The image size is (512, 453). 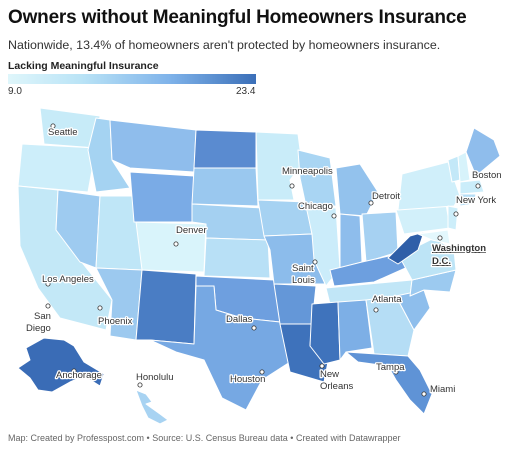 What do you see at coordinates (262, 372) in the screenshot?
I see `city-dot-houston` at bounding box center [262, 372].